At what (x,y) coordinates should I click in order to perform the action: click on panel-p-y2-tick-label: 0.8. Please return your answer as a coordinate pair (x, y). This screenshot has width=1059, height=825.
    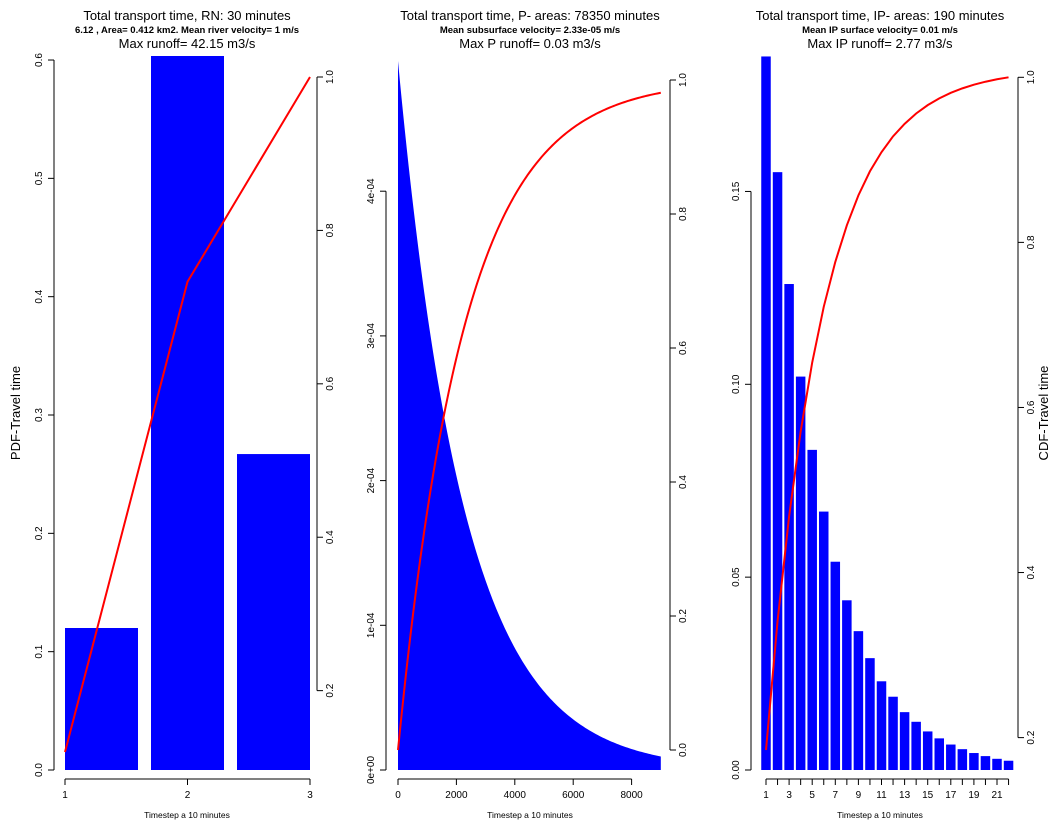
    Looking at the image, I should click on (683, 214).